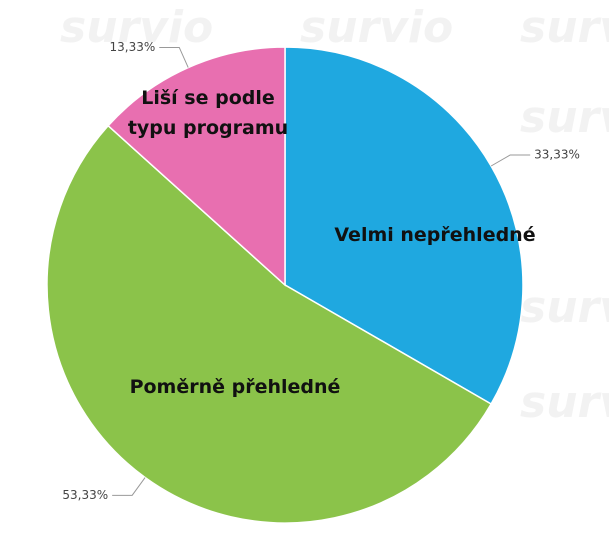 The image size is (609, 535). I want to click on value-label: 13,33%, so click(132, 47).